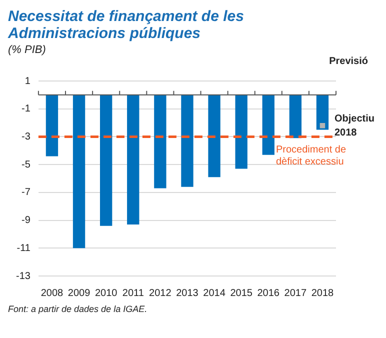 The width and height of the screenshot is (386, 338). What do you see at coordinates (26, 109) in the screenshot?
I see `y-tick-label: -1` at bounding box center [26, 109].